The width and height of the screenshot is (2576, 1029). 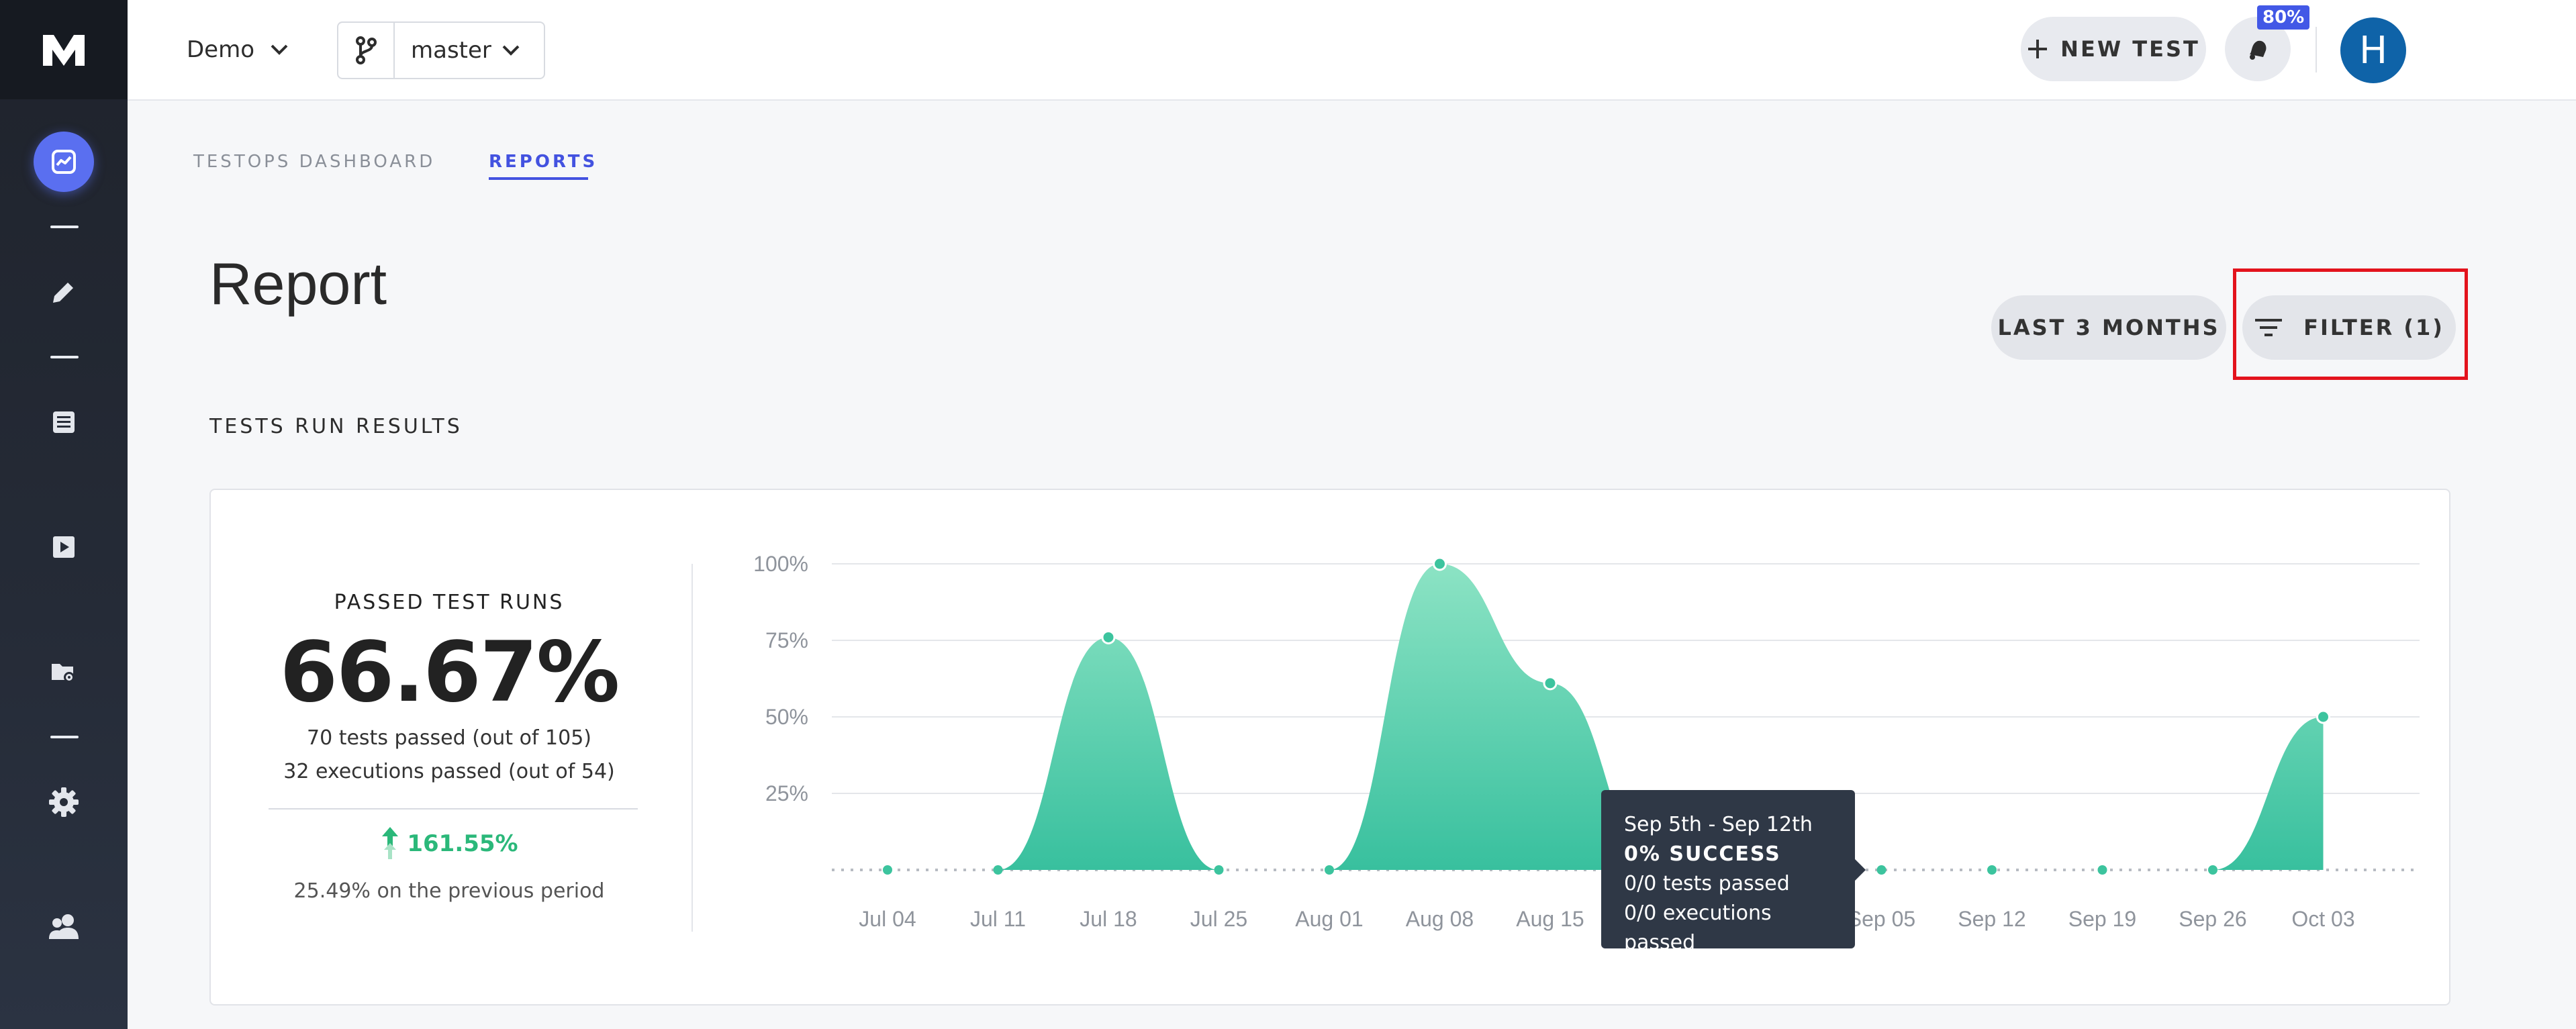 I want to click on kpi-previous-period: 25.49% on the previous period, so click(x=449, y=891).